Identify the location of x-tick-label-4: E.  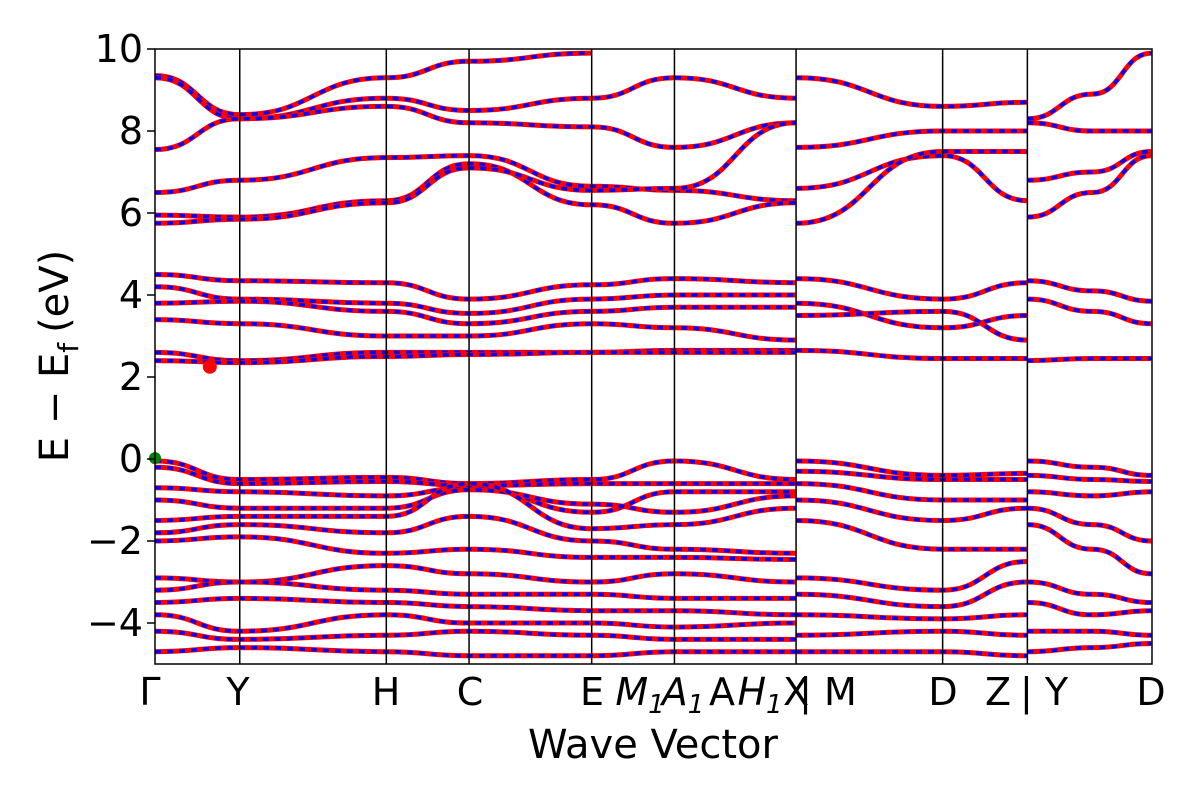
(592, 692).